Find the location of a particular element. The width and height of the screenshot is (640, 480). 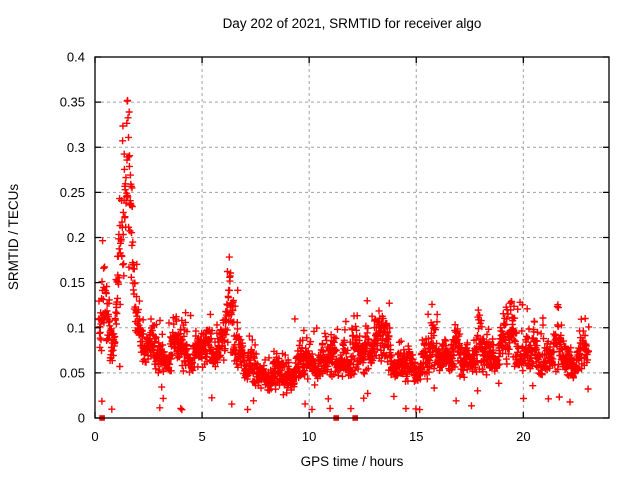

y-tick-label: 0.05 is located at coordinates (72, 372).